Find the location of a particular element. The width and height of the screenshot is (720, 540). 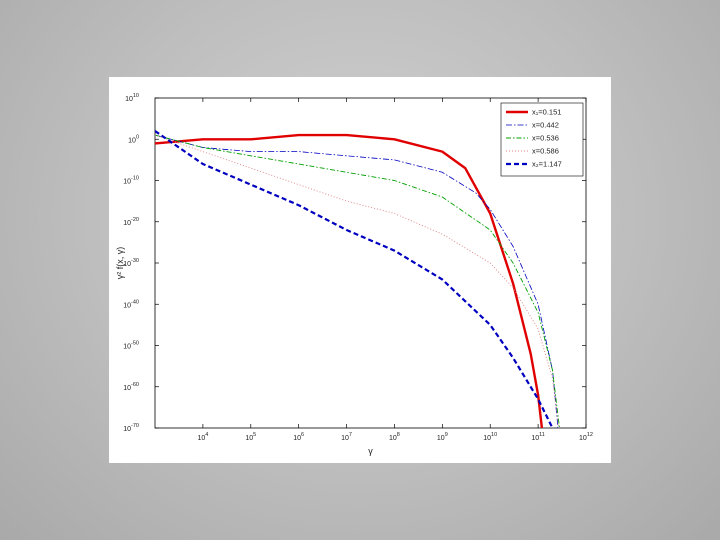

x-tick-label: 10⁵ is located at coordinates (250, 437).